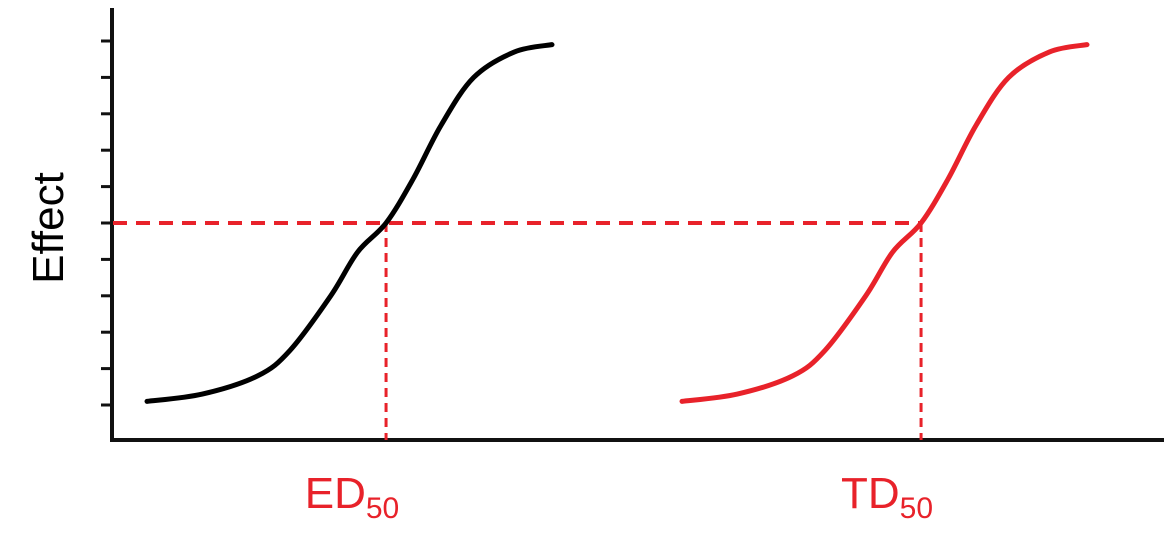 This screenshot has width=1164, height=534. What do you see at coordinates (916, 508) in the screenshot?
I see `td50-label-sub: 50` at bounding box center [916, 508].